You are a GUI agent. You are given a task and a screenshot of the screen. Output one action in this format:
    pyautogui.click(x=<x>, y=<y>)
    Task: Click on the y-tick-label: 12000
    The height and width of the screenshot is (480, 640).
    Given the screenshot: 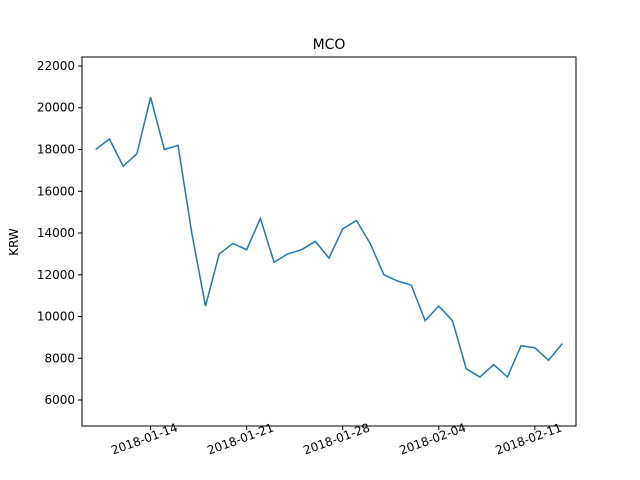 What is the action you would take?
    pyautogui.click(x=56, y=275)
    